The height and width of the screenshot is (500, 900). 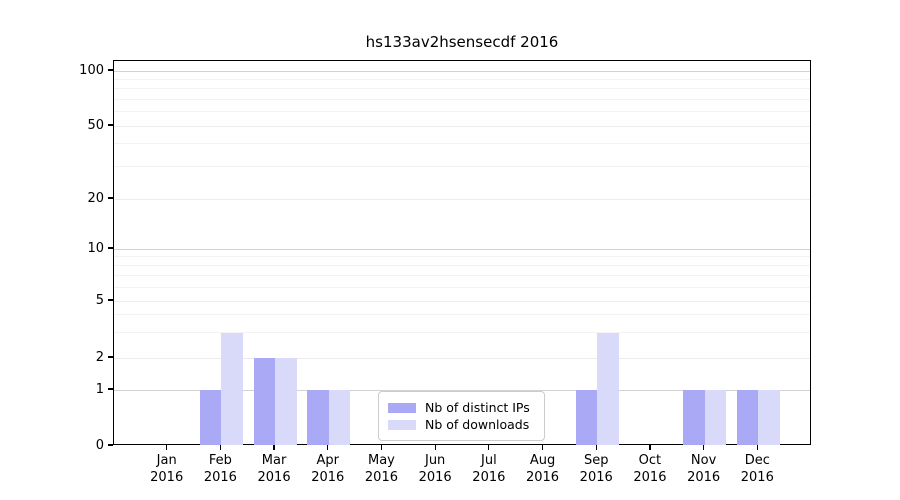 I want to click on x-tick-label-nov-2016: Nov 2016, so click(x=704, y=469).